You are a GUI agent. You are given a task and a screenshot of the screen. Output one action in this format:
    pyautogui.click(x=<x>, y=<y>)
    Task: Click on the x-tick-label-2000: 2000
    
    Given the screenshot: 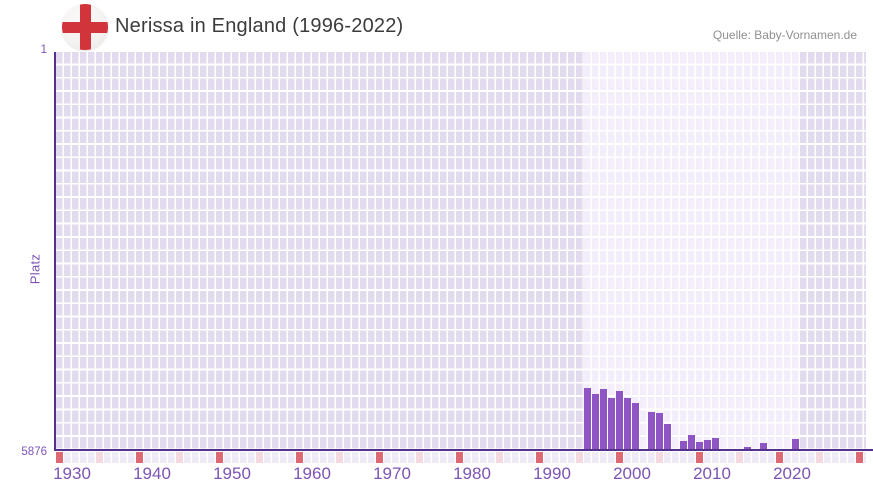 What is the action you would take?
    pyautogui.click(x=632, y=473)
    